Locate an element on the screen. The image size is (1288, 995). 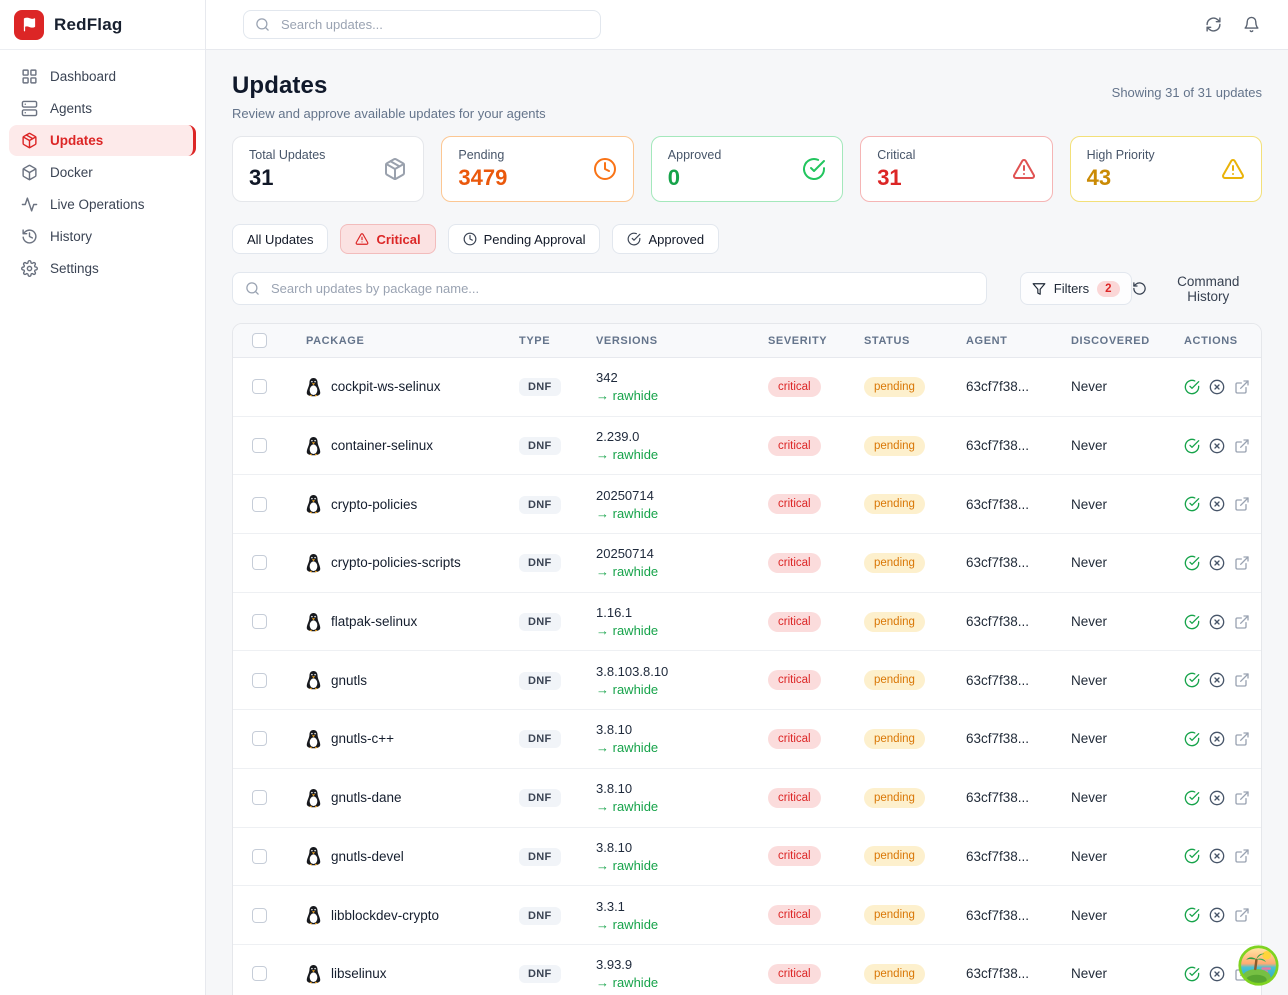
global-search is located at coordinates (422, 24).